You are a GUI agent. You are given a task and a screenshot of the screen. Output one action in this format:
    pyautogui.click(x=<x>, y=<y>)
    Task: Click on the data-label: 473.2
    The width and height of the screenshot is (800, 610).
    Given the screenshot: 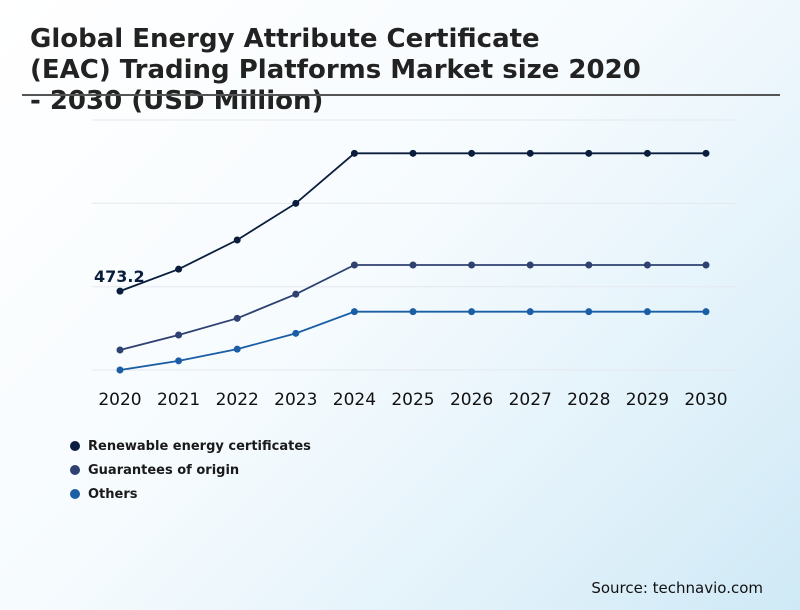 What is the action you would take?
    pyautogui.click(x=119, y=276)
    